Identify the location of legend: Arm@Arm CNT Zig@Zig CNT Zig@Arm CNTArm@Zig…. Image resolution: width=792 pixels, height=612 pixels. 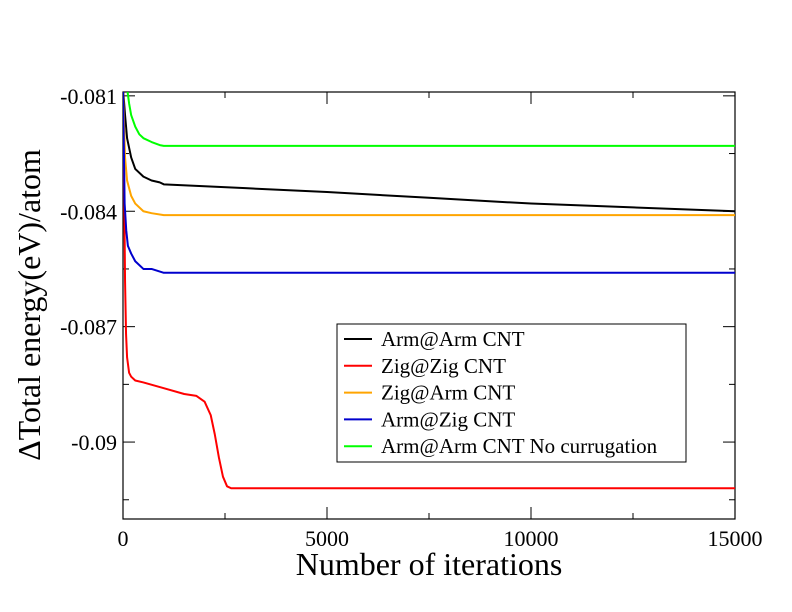
(511, 393).